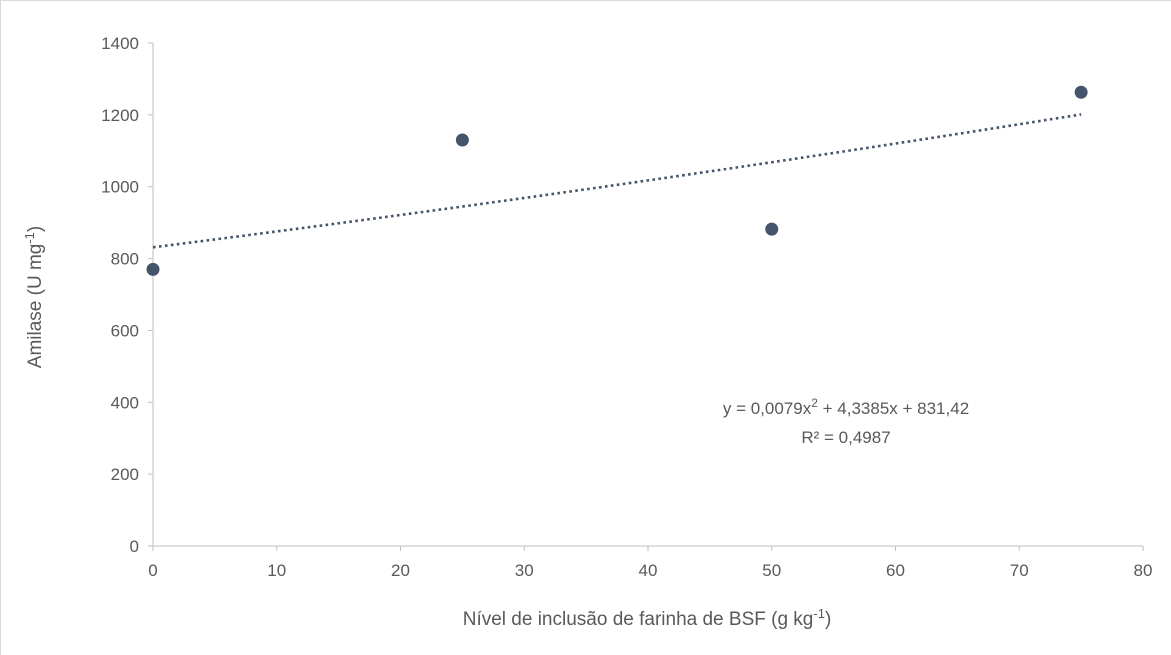 This screenshot has height=655, width=1171. Describe the element at coordinates (34, 297) in the screenshot. I see `y-axis-title: Amilase (U mg-1)` at that location.